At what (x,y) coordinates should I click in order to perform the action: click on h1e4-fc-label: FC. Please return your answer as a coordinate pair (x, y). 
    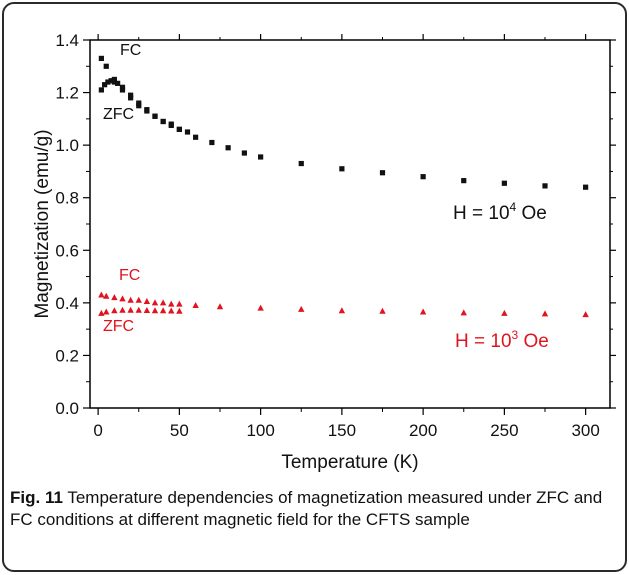
    Looking at the image, I should click on (130, 50).